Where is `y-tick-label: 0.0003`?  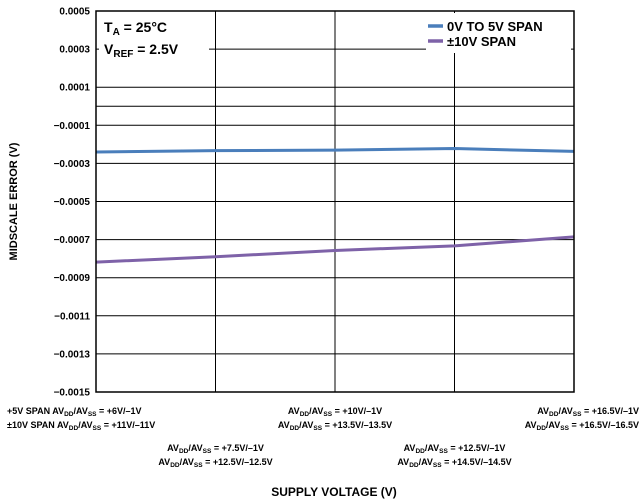
y-tick-label: 0.0003 is located at coordinates (74, 50).